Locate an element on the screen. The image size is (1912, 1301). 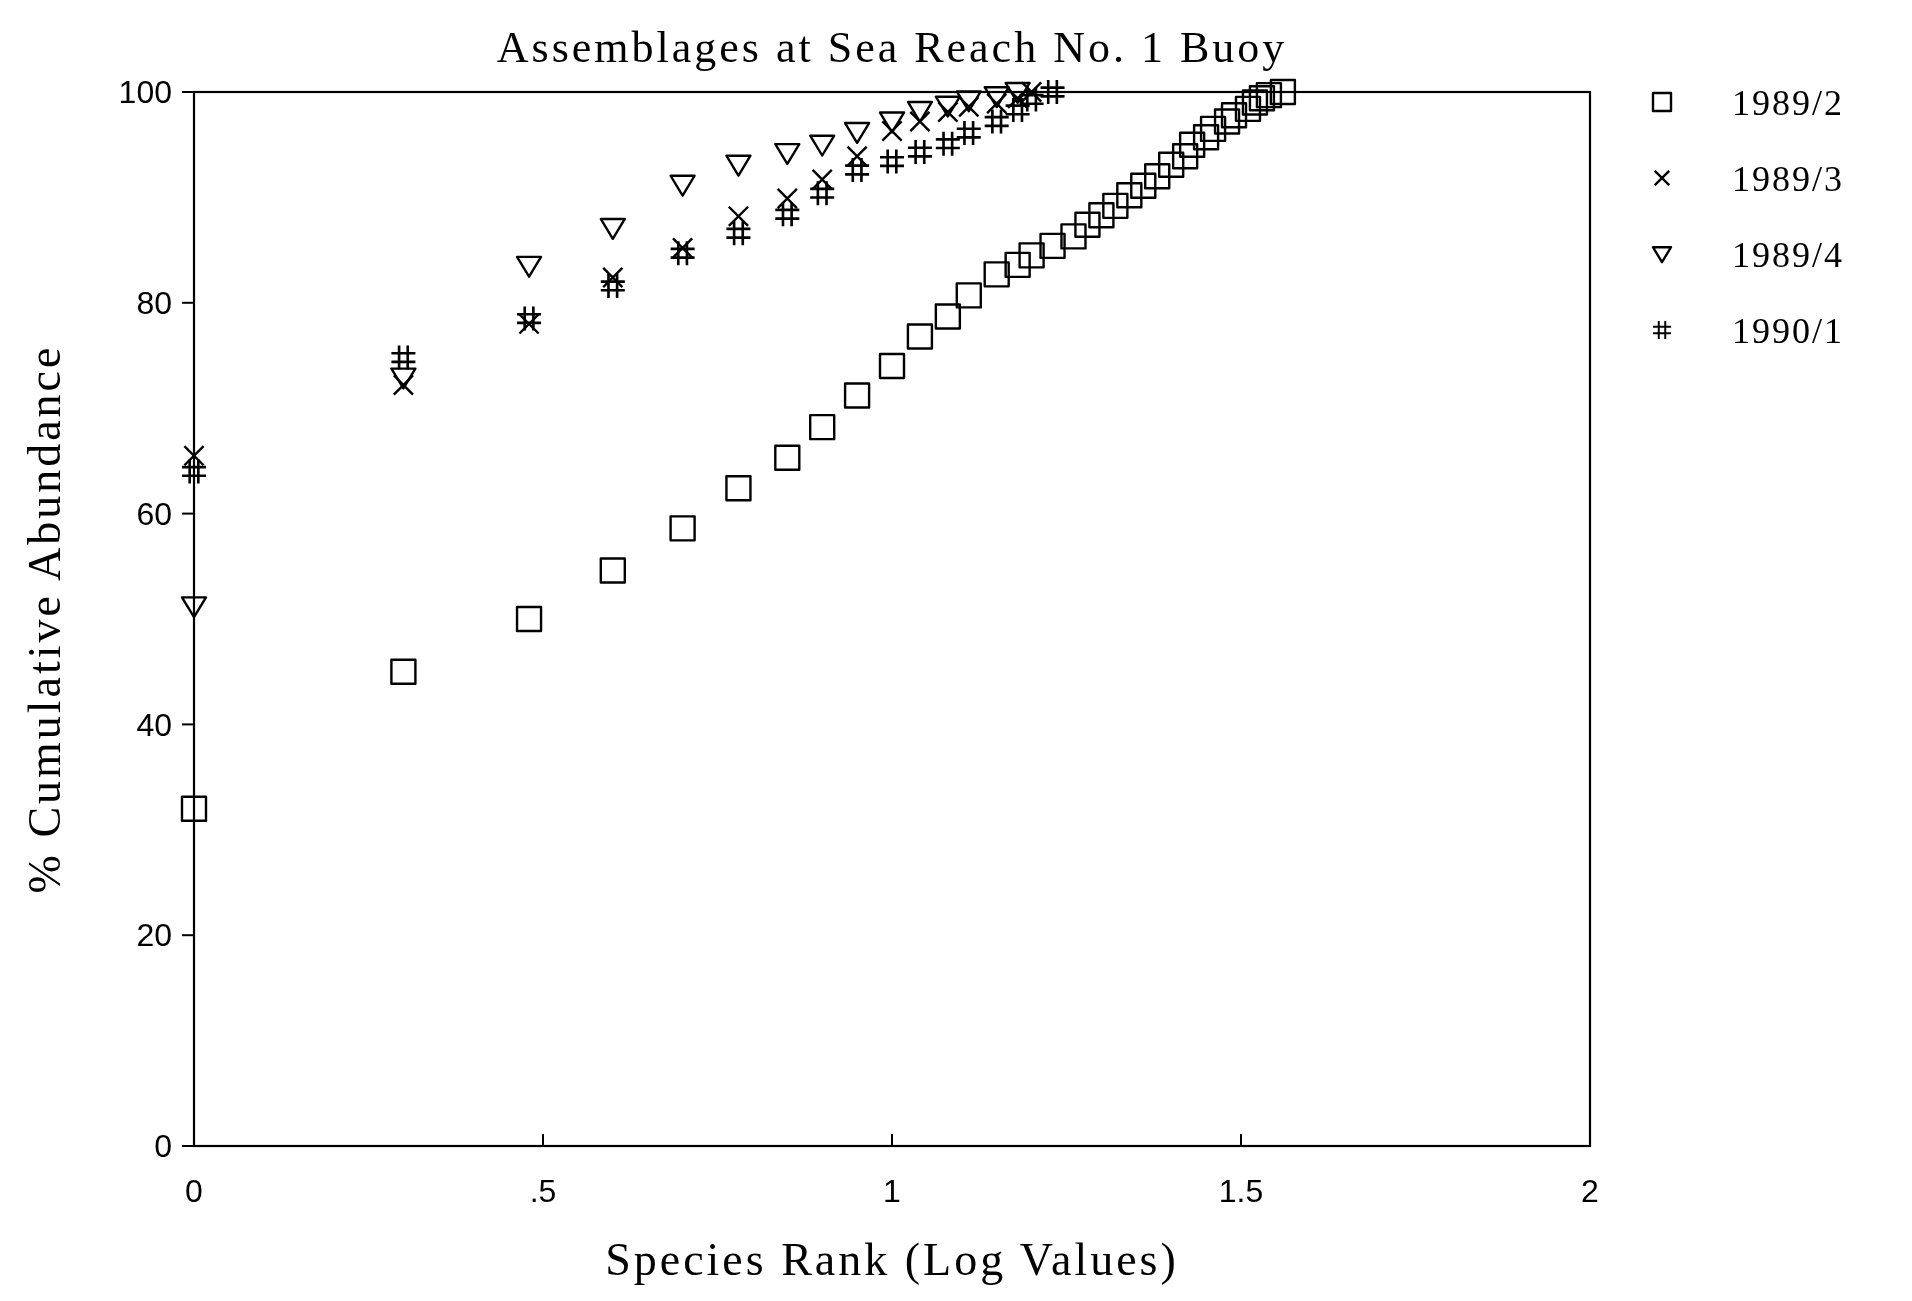
x-tick-label: 1.5 is located at coordinates (1241, 1191).